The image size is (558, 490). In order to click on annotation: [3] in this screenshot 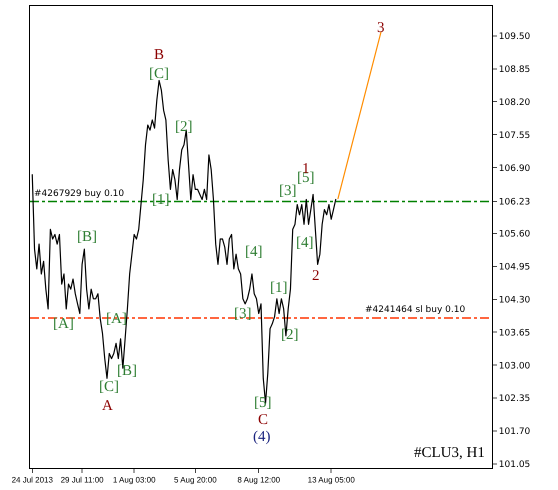, I will do `click(287, 191)`.